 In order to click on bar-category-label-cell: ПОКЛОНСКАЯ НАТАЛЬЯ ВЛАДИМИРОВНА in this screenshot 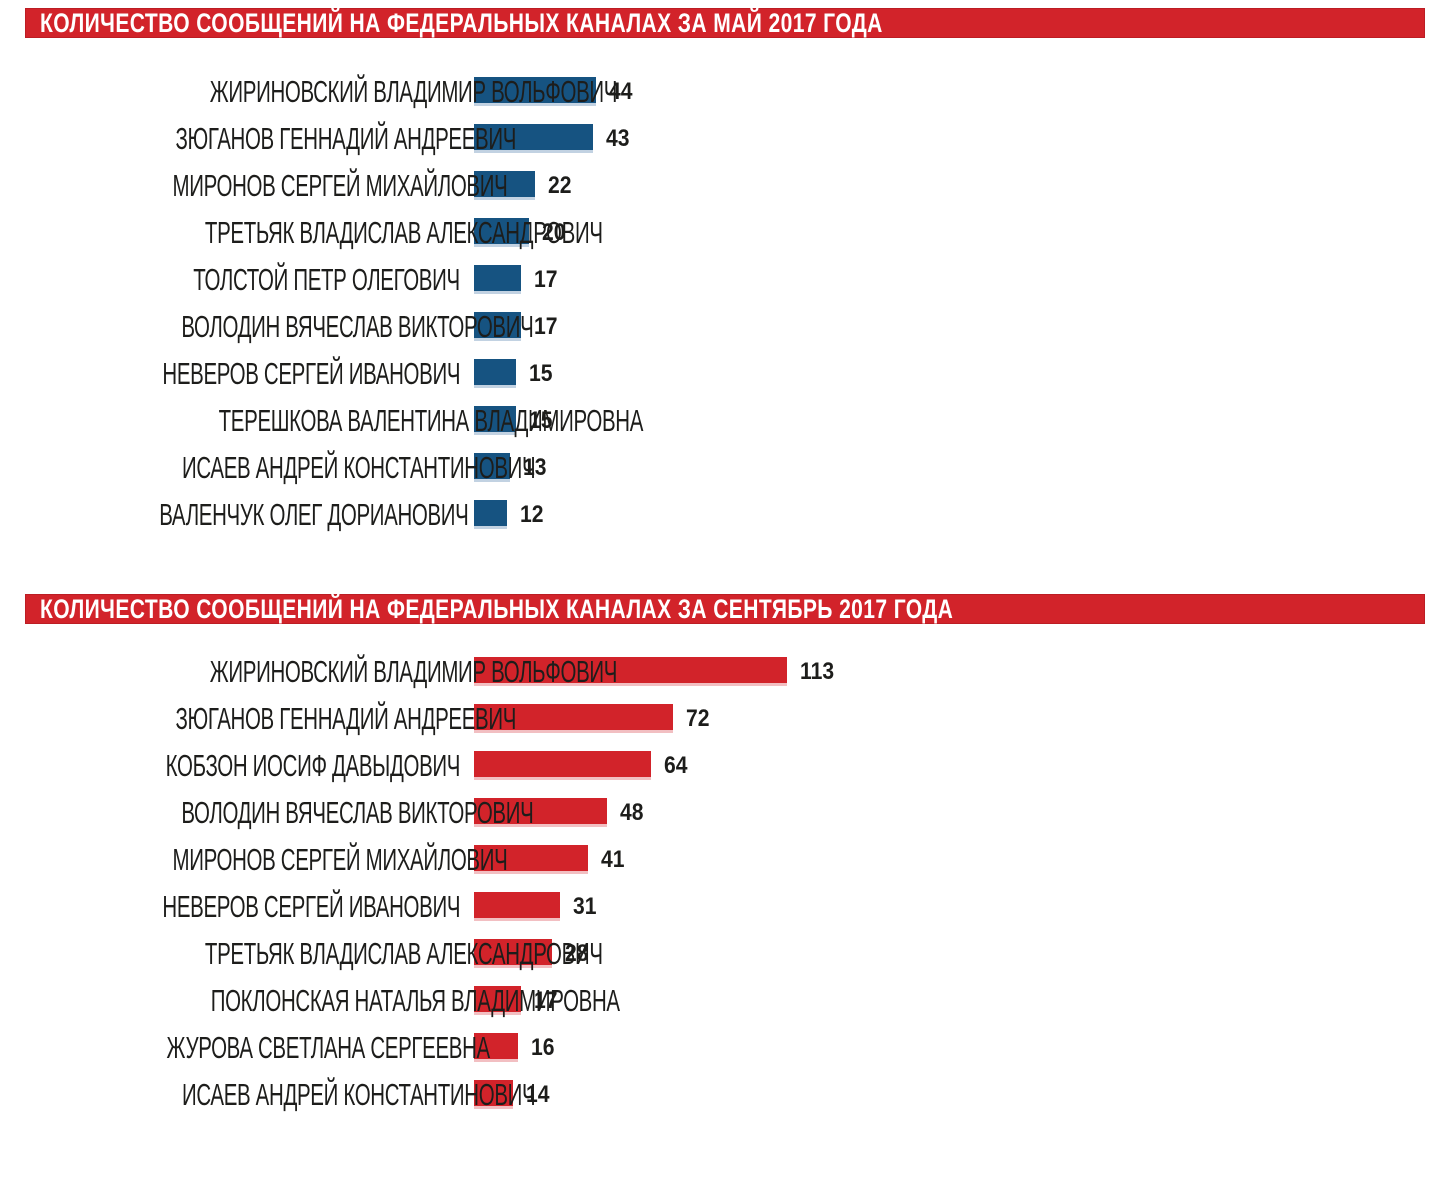, I will do `click(310, 1001)`.